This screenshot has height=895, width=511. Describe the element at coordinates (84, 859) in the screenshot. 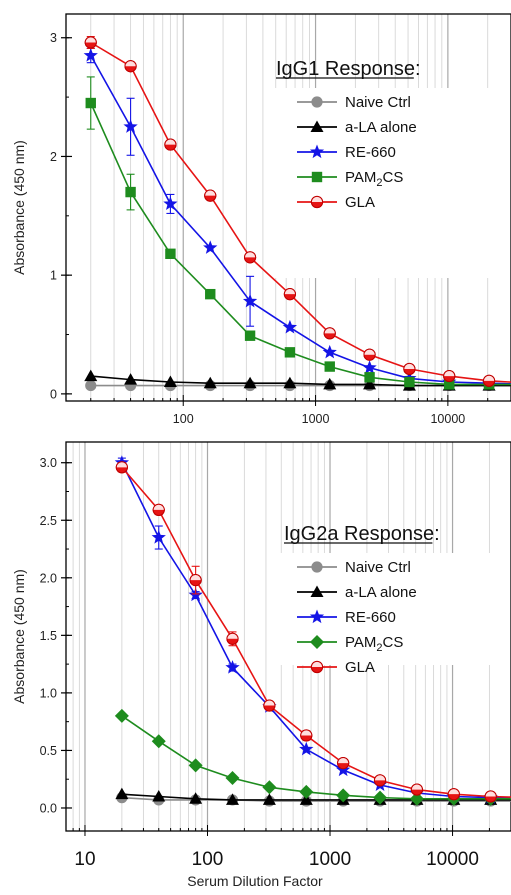

I see `x-tick-label: 10` at that location.